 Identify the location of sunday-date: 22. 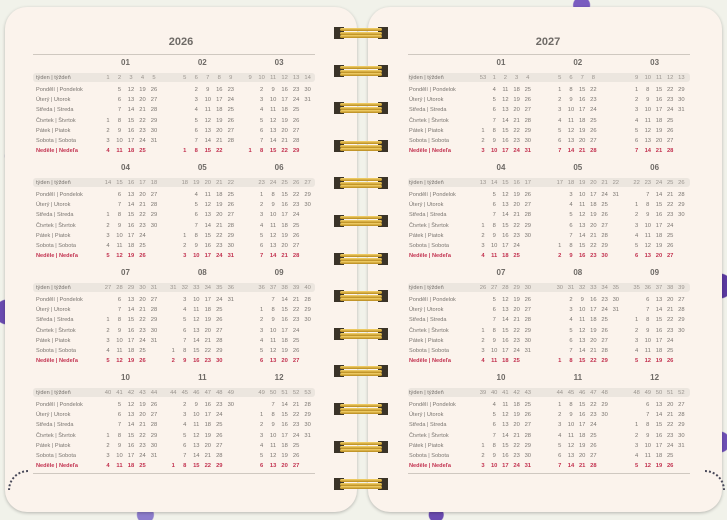
(219, 151).